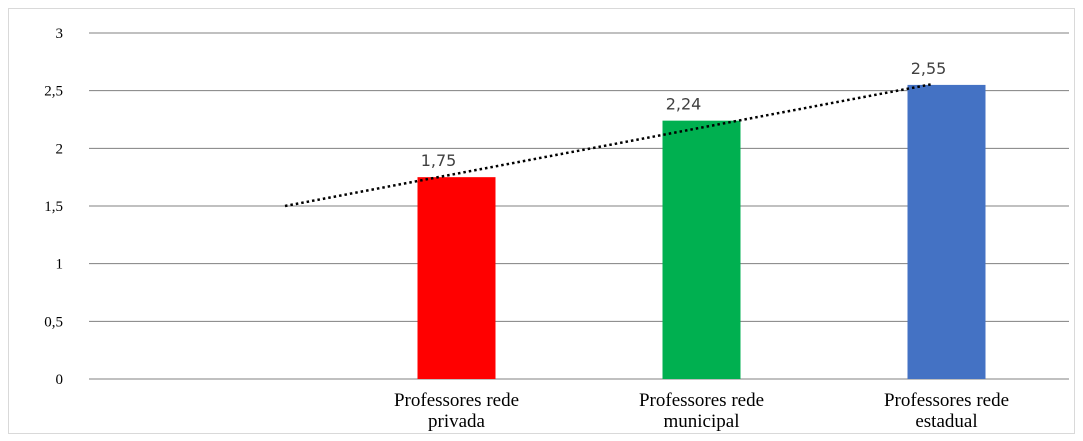  What do you see at coordinates (929, 68) in the screenshot?
I see `data-label-3: 2,55` at bounding box center [929, 68].